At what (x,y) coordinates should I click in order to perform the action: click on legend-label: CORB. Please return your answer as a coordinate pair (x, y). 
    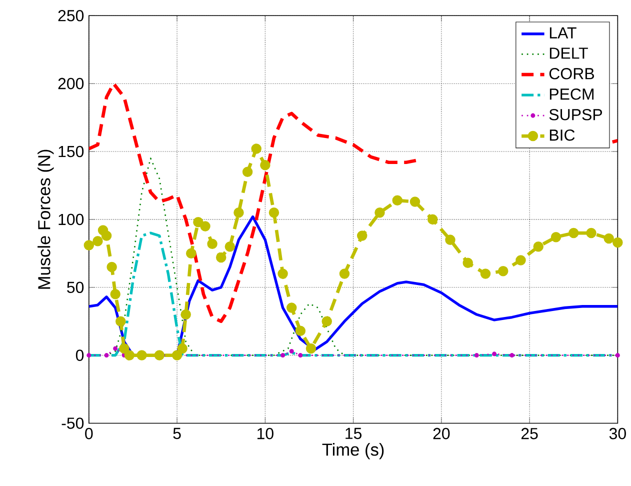
    Looking at the image, I should click on (571, 74).